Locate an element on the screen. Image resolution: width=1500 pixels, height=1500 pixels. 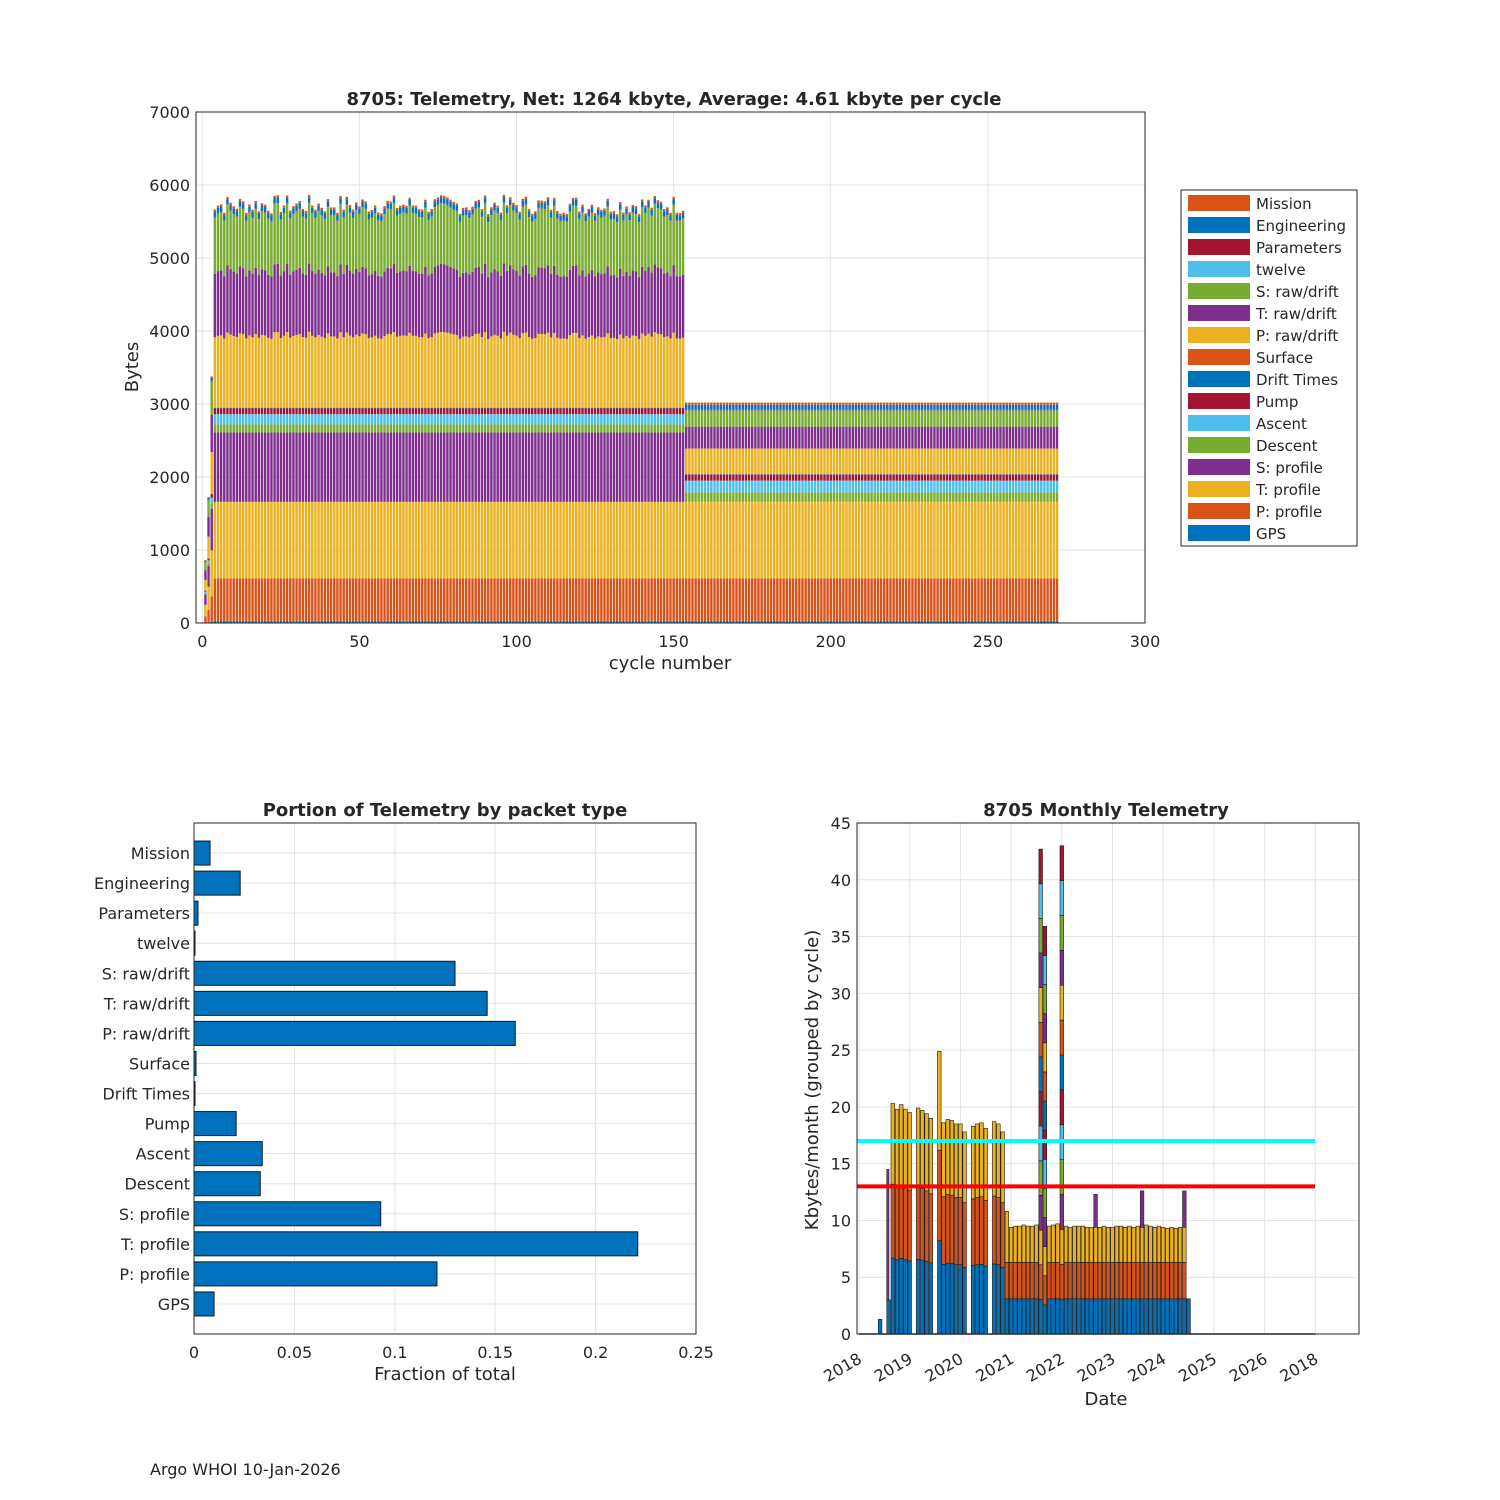
bl-category-label: T: profile is located at coordinates (155, 1244).